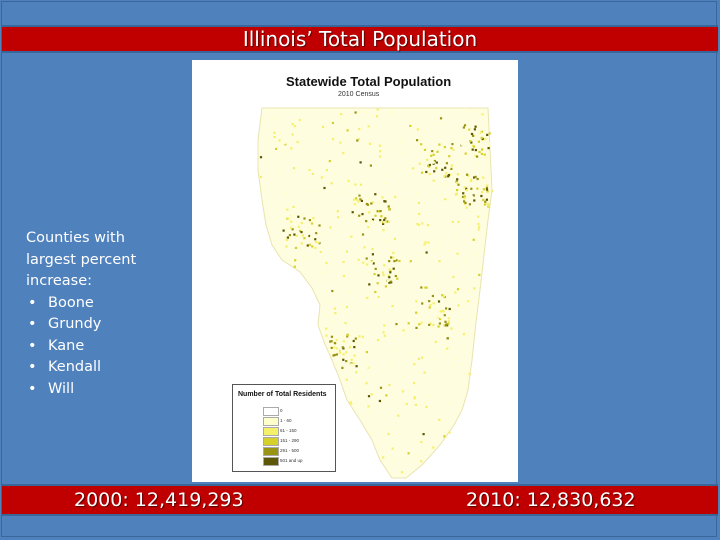 The width and height of the screenshot is (720, 540). Describe the element at coordinates (101, 368) in the screenshot. I see `list-item: Kendall` at that location.